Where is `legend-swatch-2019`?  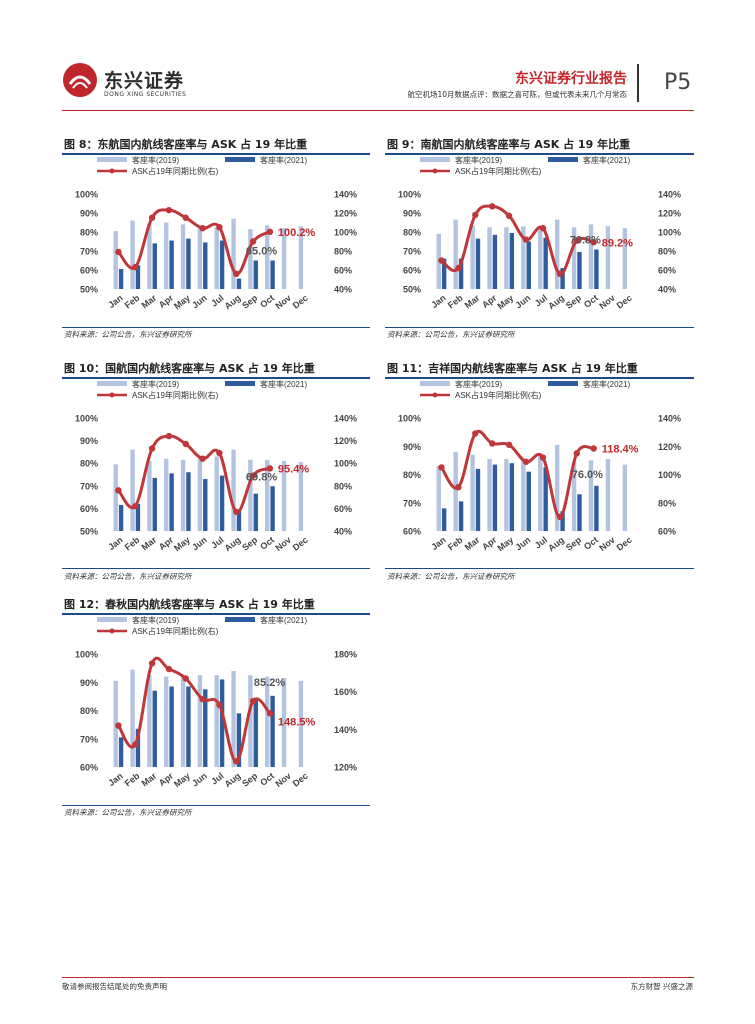
legend-swatch-2019 is located at coordinates (435, 159).